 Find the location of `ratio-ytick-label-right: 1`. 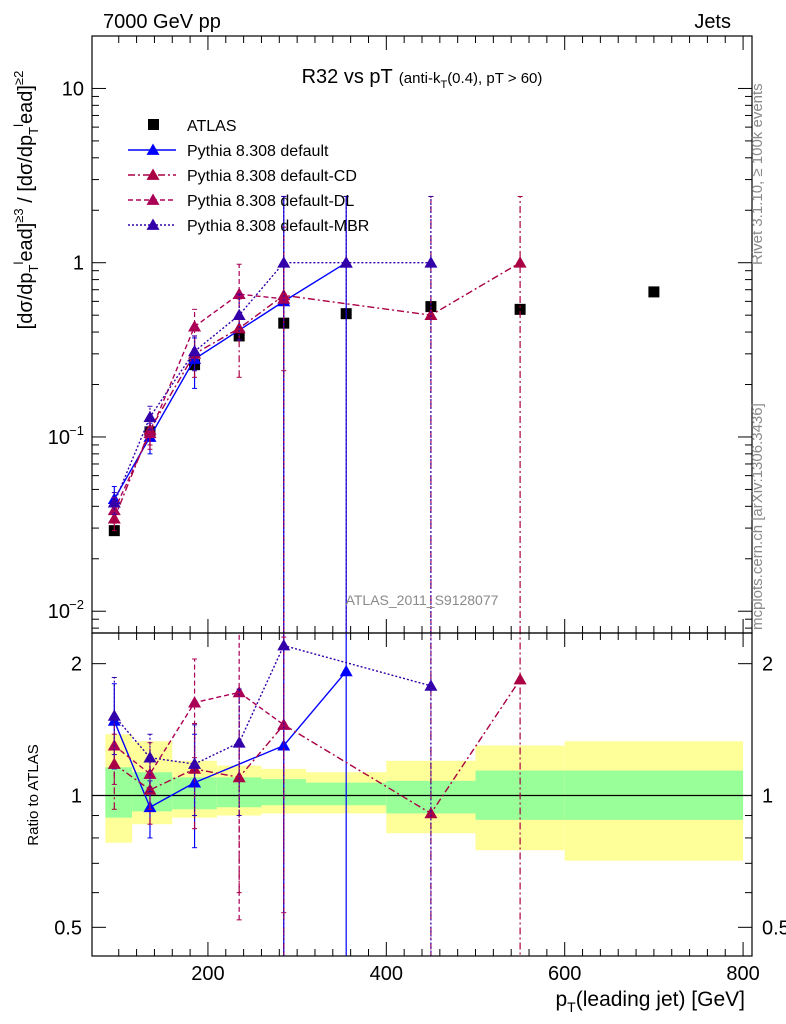

ratio-ytick-label-right: 1 is located at coordinates (767, 796).